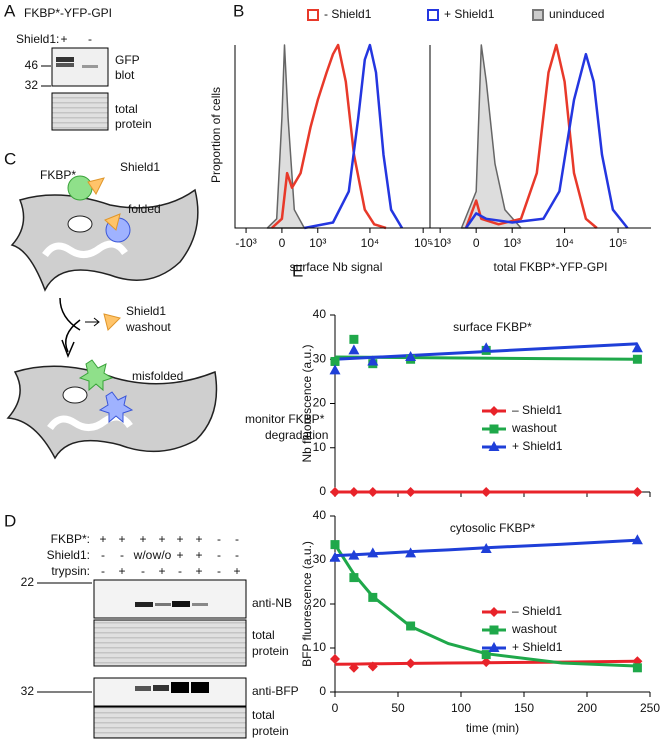 The image size is (670, 740). What do you see at coordinates (37, 39) in the screenshot?
I see `lane-header: Shield1:` at bounding box center [37, 39].